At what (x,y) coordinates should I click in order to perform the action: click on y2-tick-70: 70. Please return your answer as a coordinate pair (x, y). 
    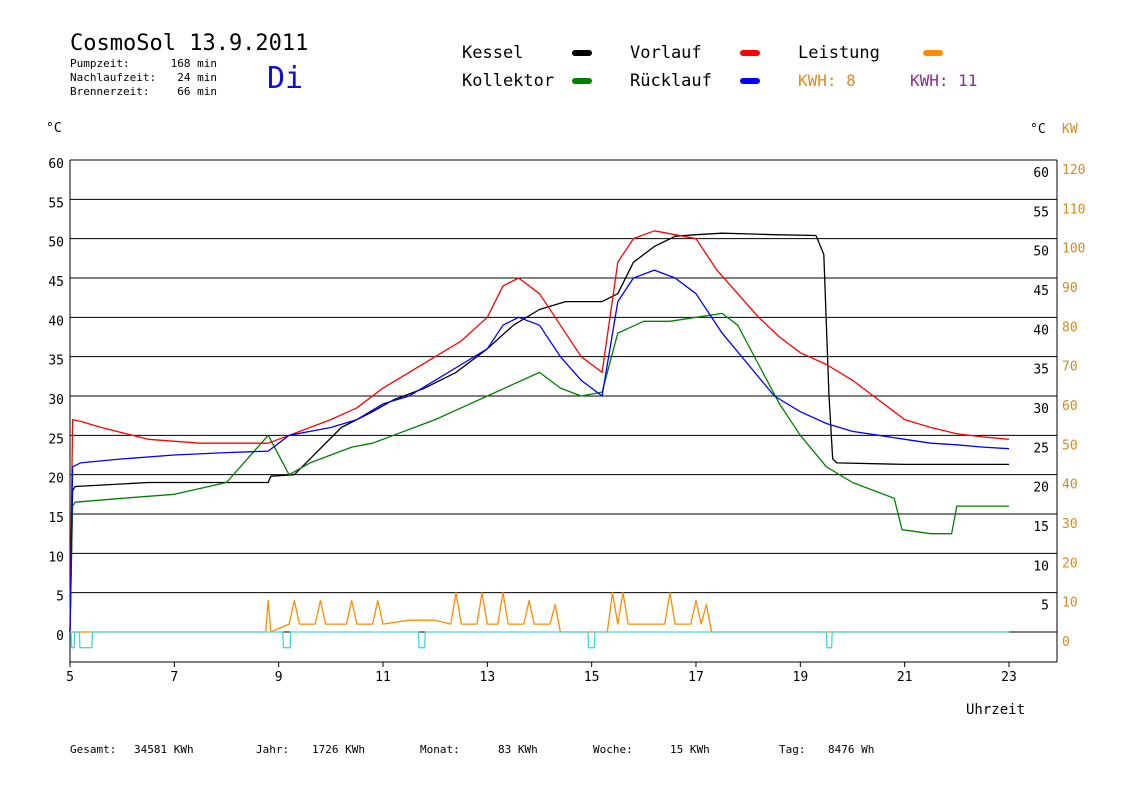
    Looking at the image, I should click on (1070, 367).